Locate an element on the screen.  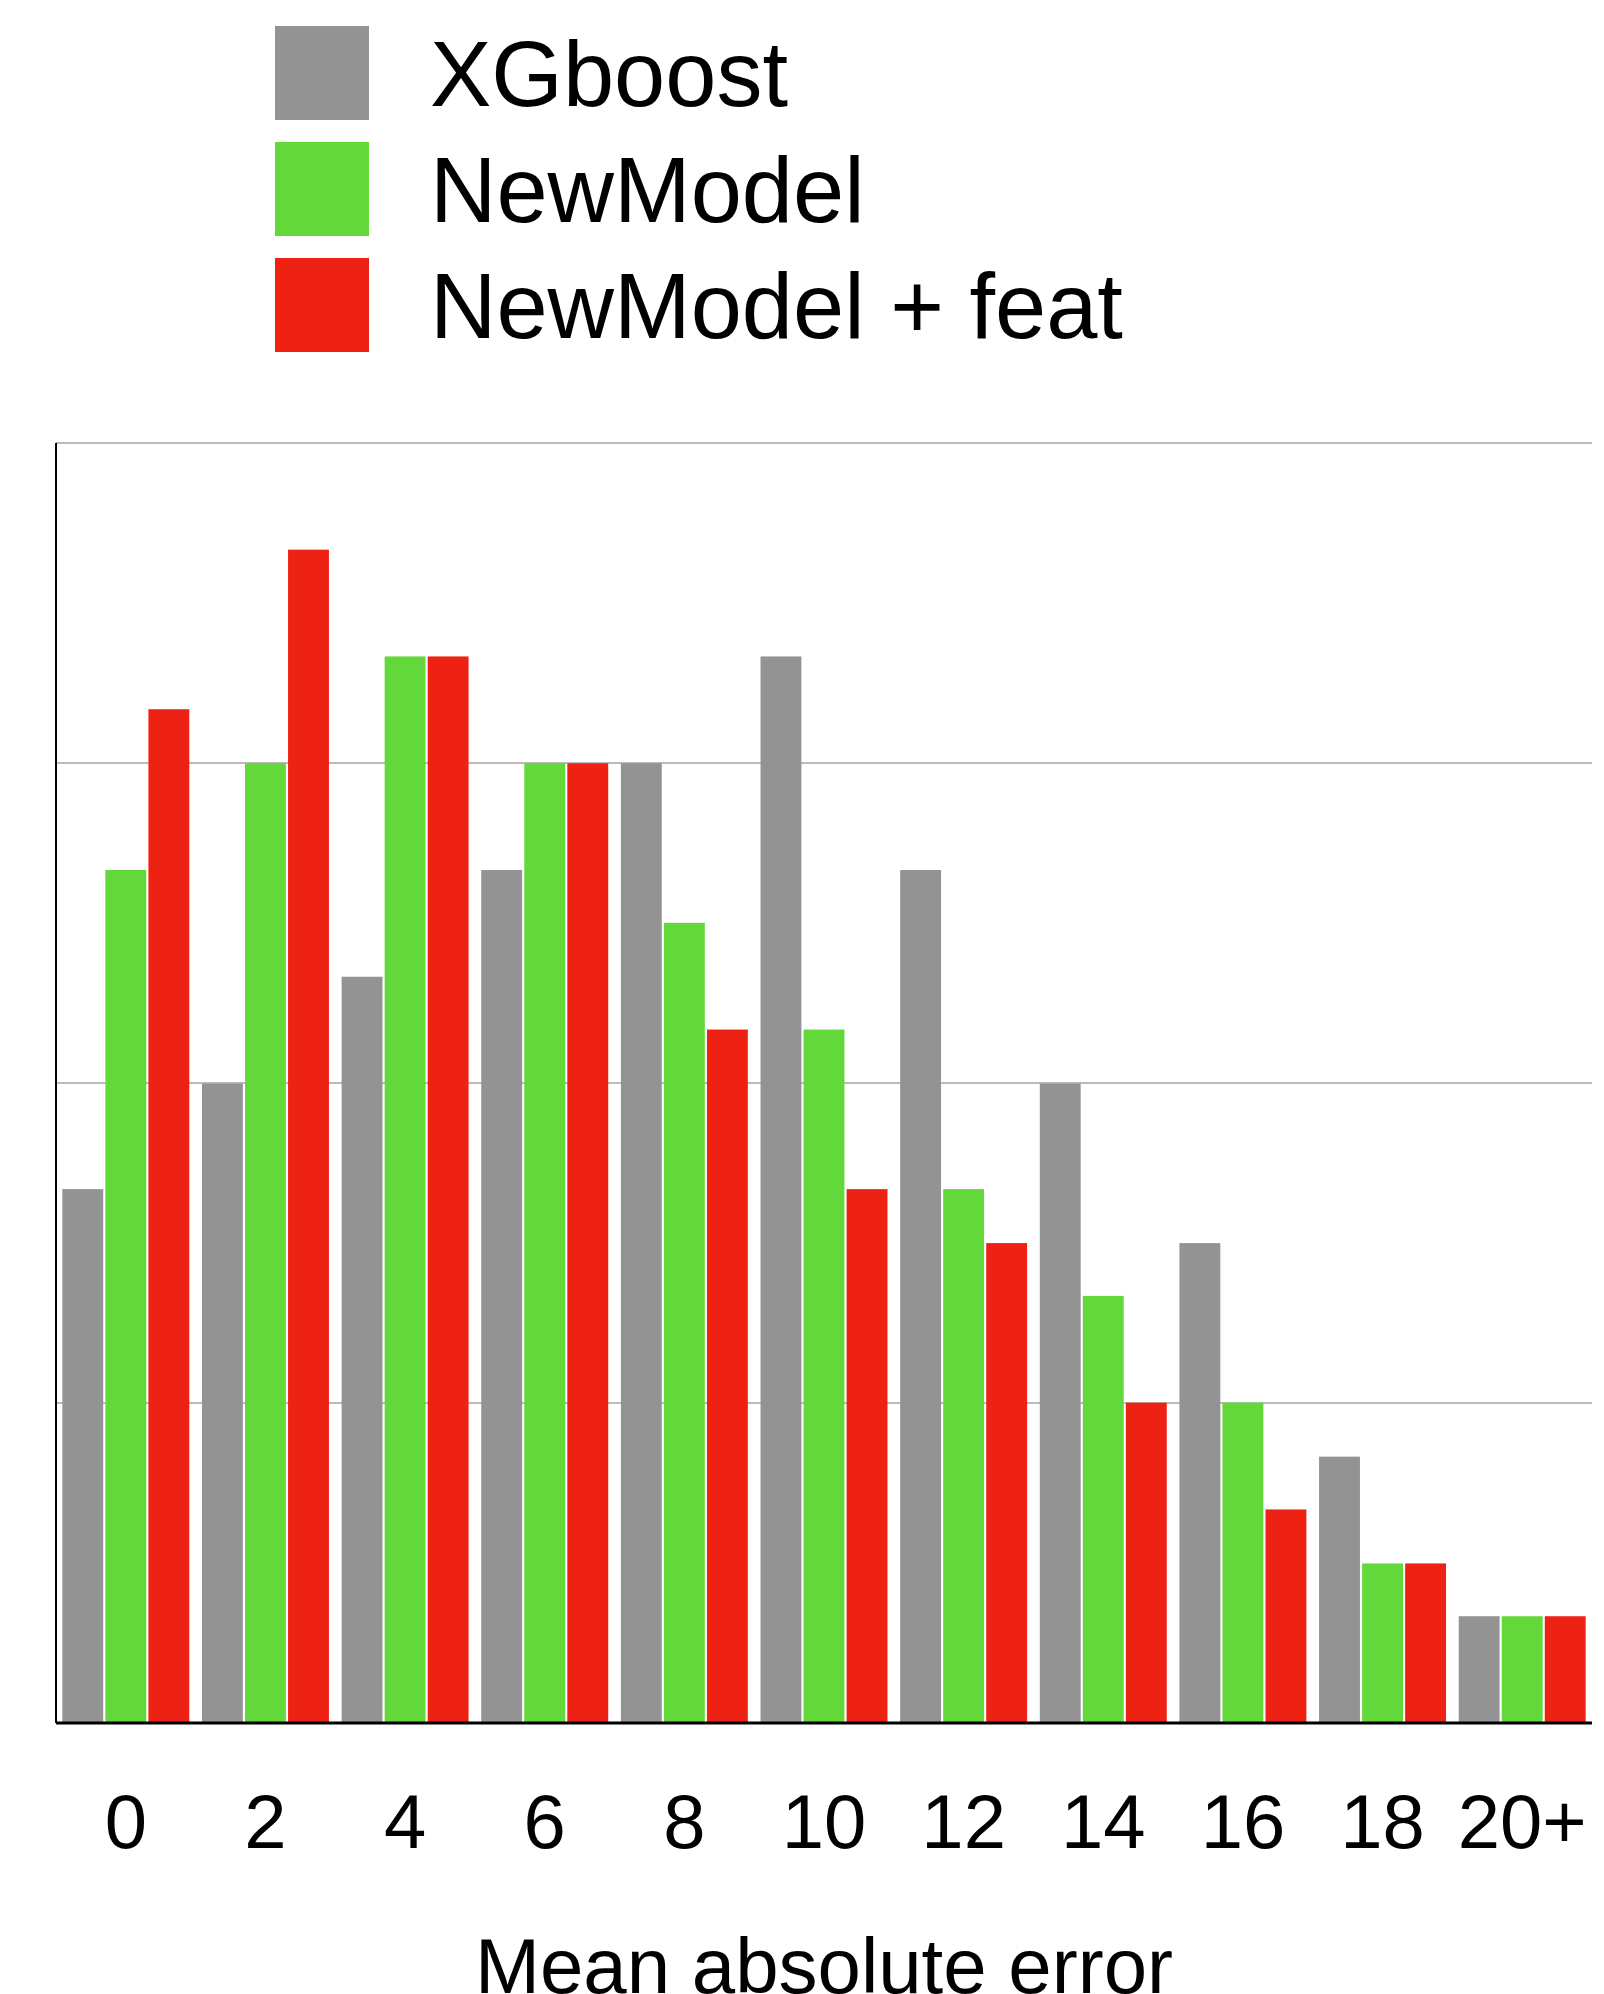
legend-label: NewModel + feat is located at coordinates (776, 306).